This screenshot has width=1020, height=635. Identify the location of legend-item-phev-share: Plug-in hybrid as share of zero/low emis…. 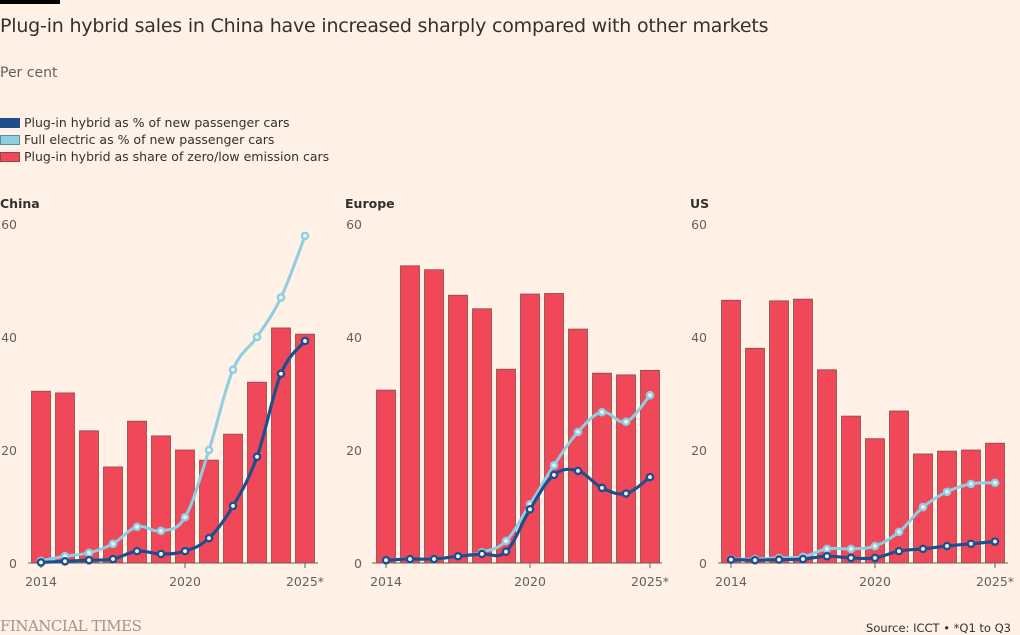
(164, 156).